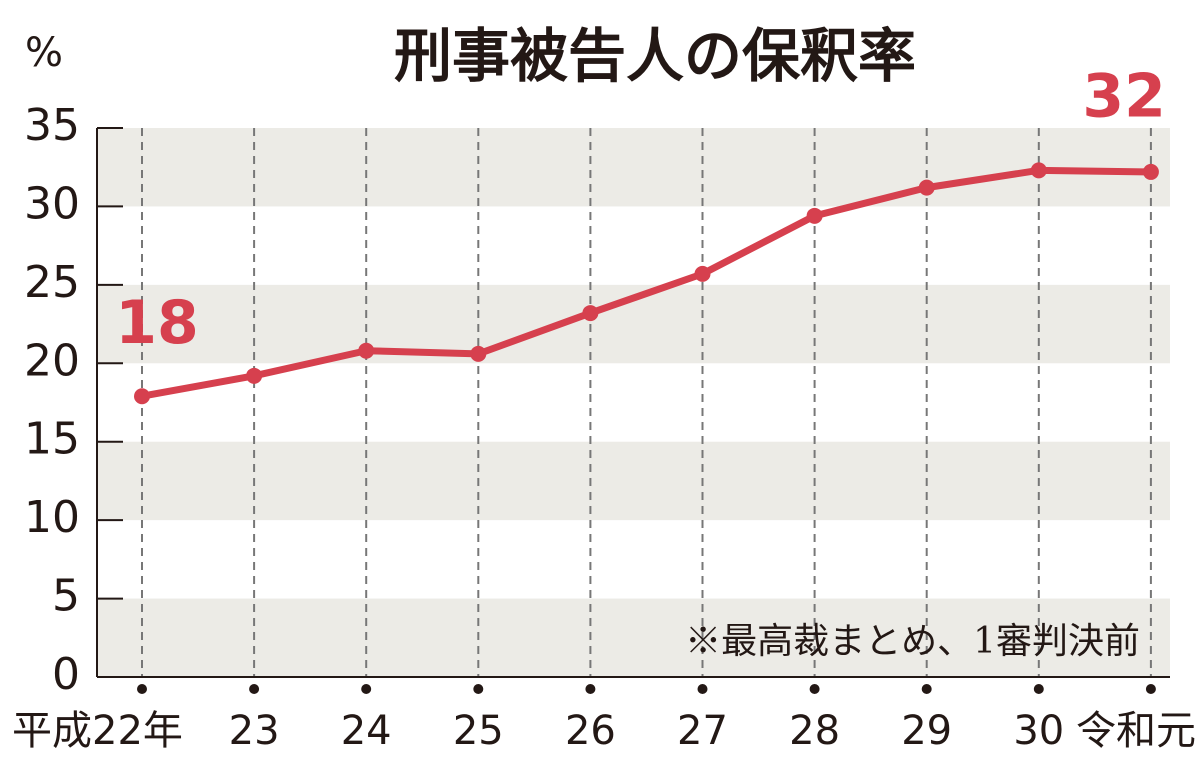 Image resolution: width=1200 pixels, height=767 pixels. Describe the element at coordinates (1124, 97) in the screenshot. I see `value-label: 32` at that location.